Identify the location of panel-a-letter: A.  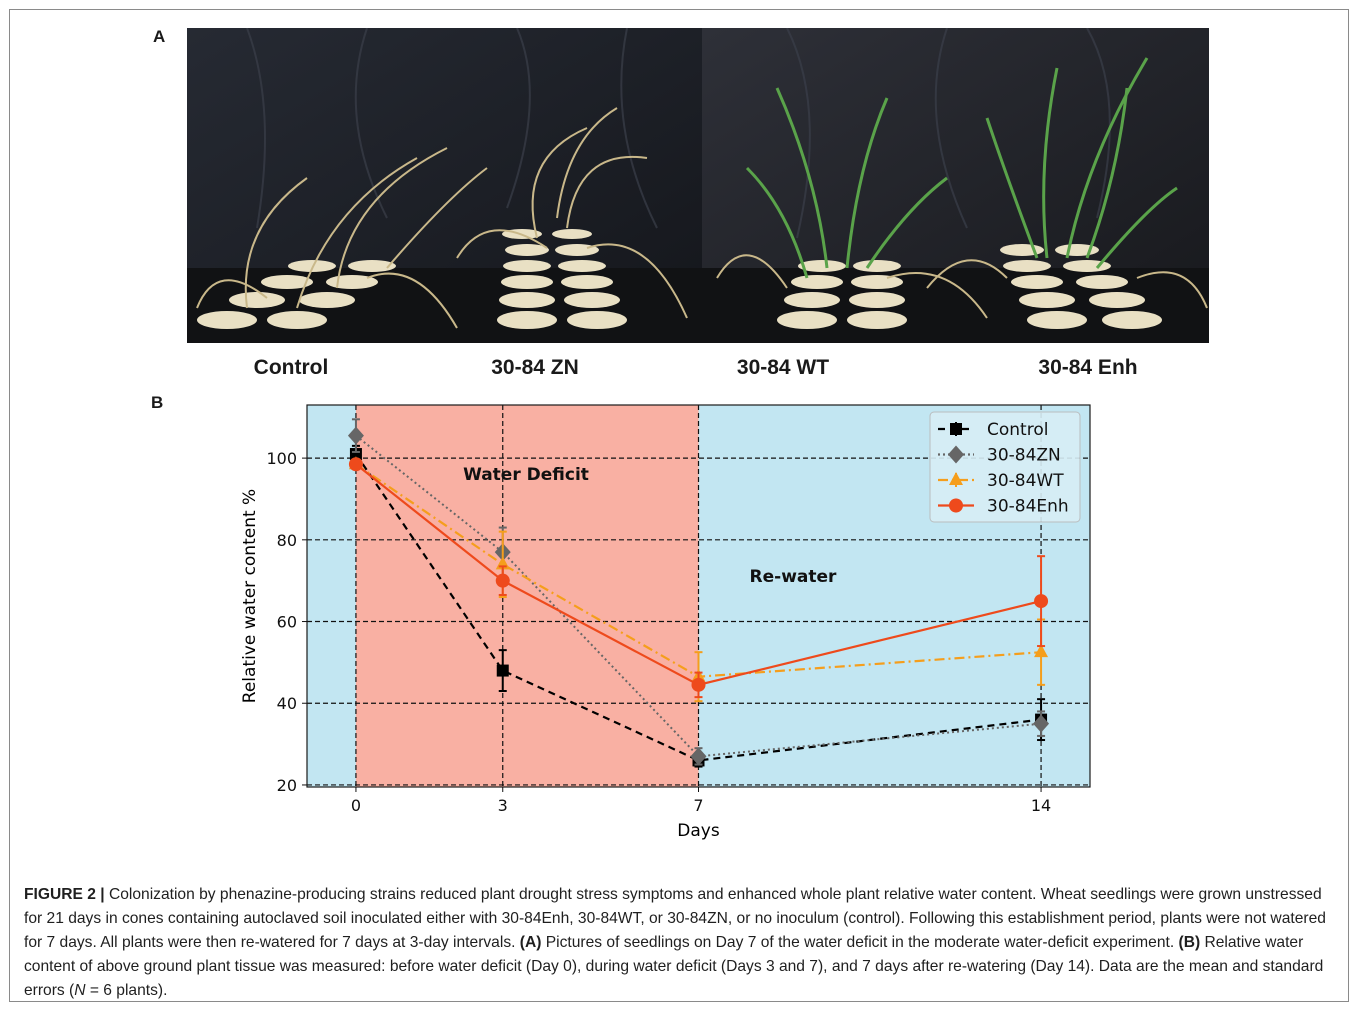
(159, 36).